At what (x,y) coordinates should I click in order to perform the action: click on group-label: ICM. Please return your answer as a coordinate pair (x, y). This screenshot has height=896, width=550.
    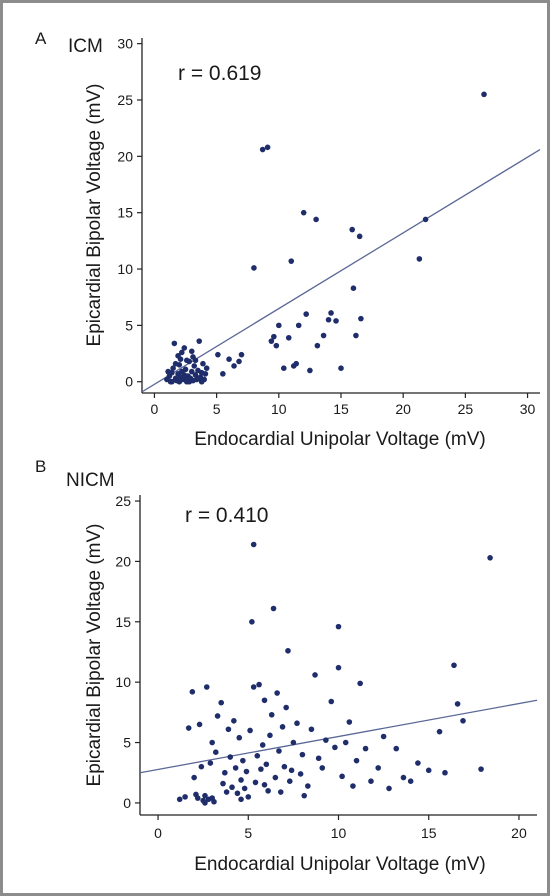
    Looking at the image, I should click on (85, 46).